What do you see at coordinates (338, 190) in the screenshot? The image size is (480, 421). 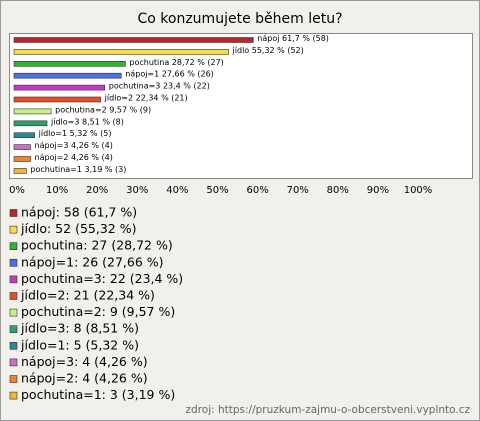 I see `x-tick-label: 80%` at bounding box center [338, 190].